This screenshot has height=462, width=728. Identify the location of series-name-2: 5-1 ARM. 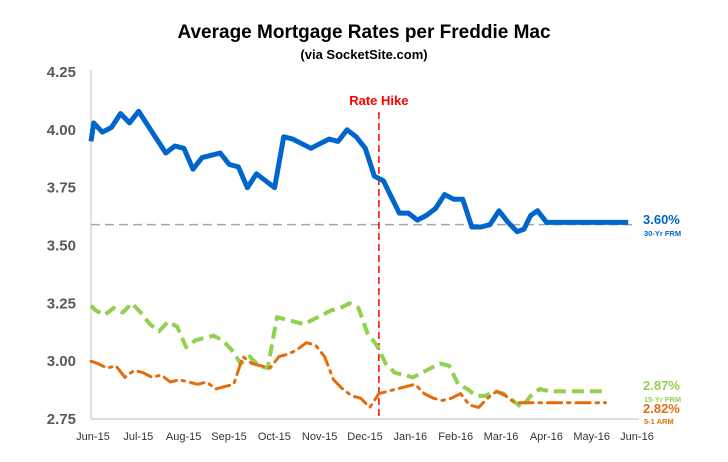
(659, 421).